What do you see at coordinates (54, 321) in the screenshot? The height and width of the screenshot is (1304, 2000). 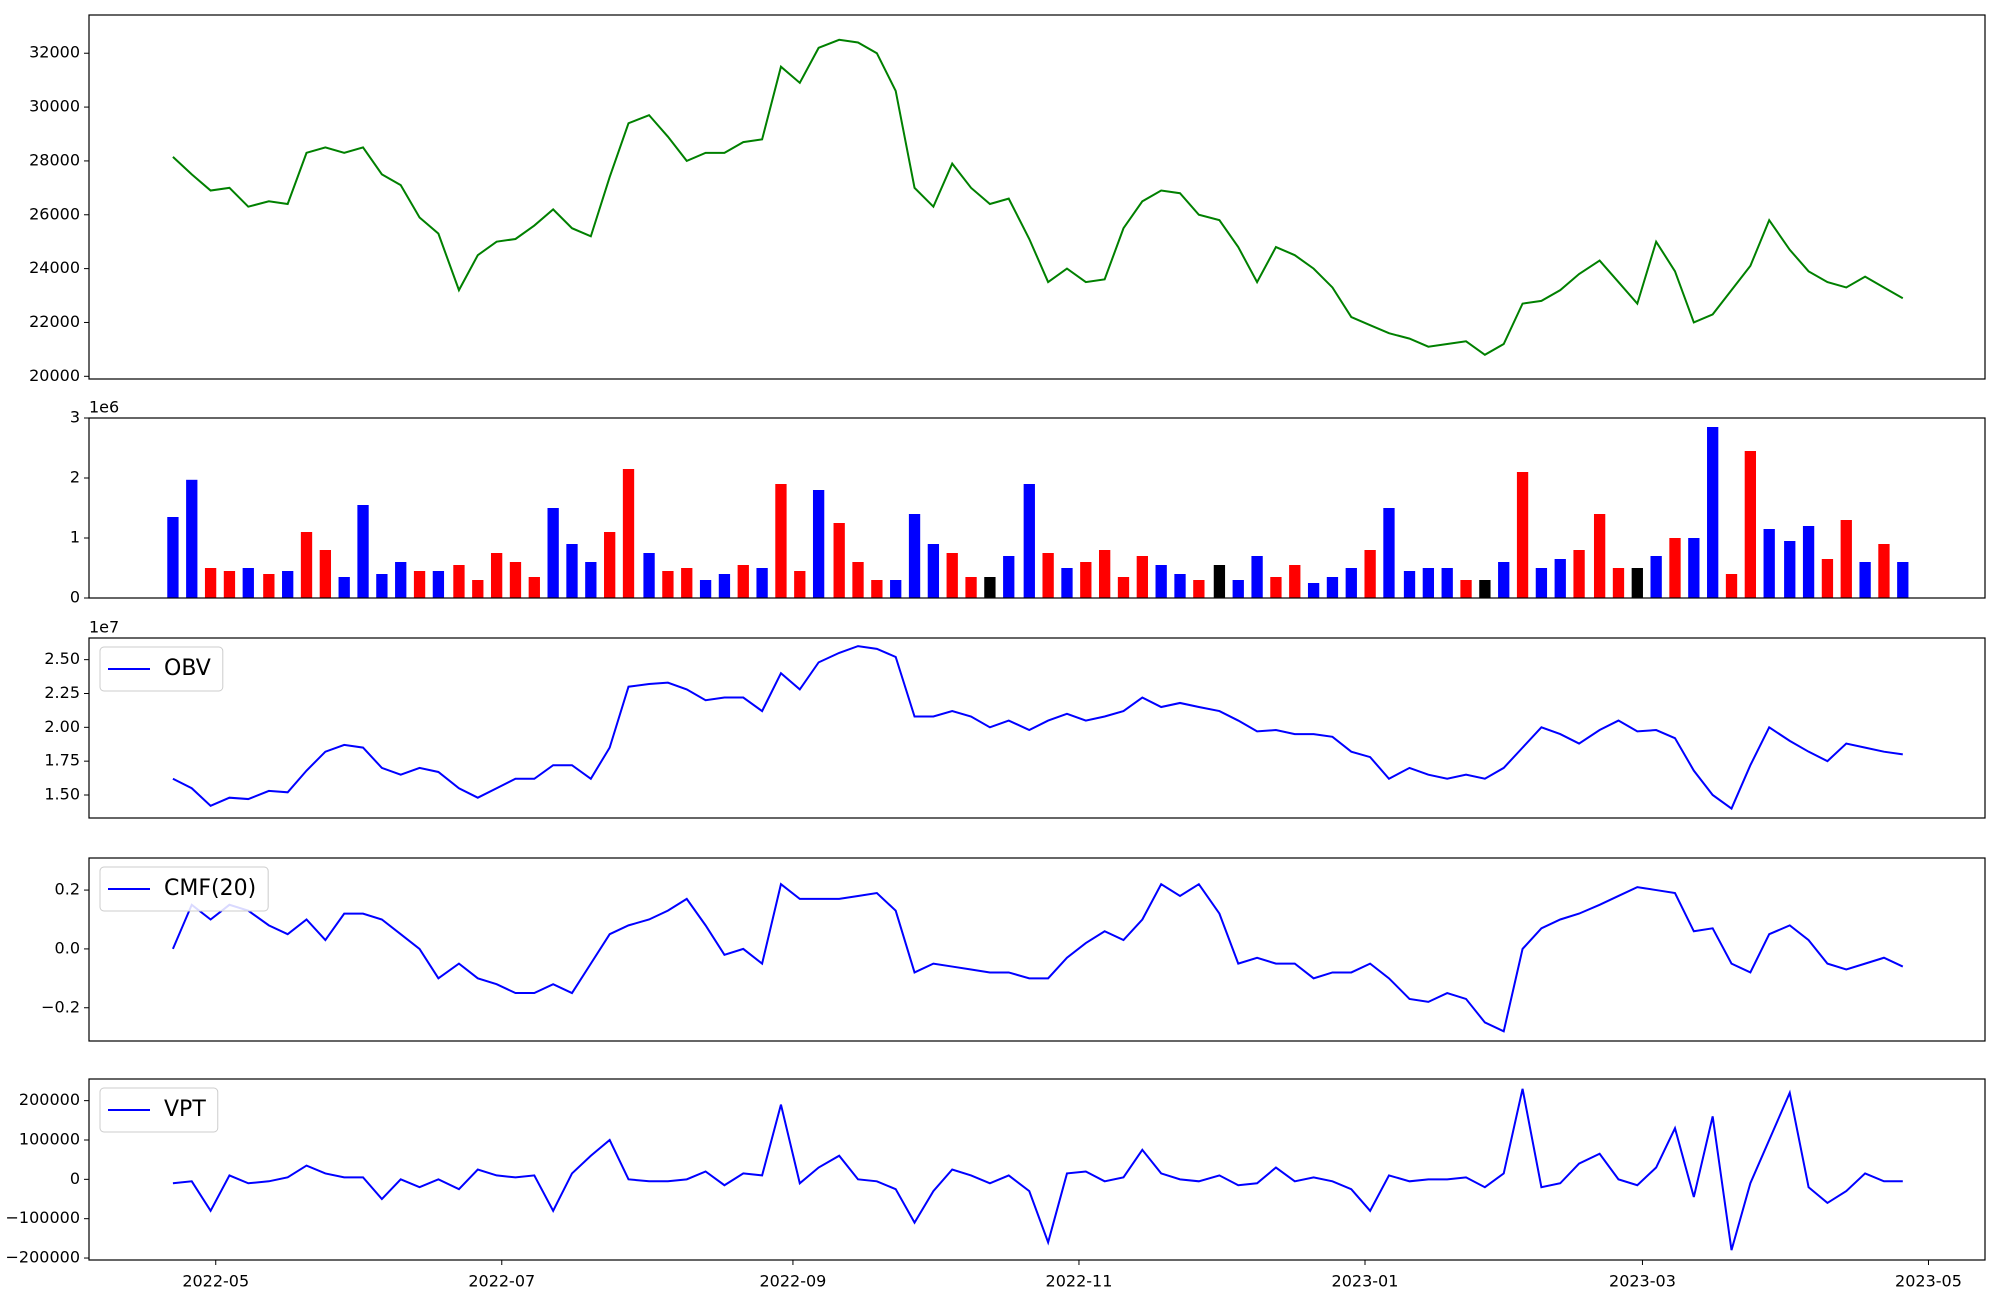 I see `y-tick-label: 22000` at bounding box center [54, 321].